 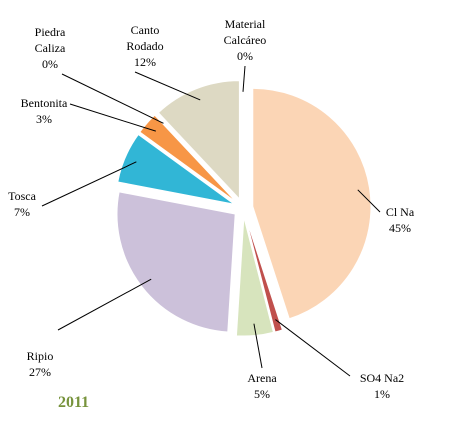 What do you see at coordinates (40, 372) in the screenshot?
I see `value-label: 27%` at bounding box center [40, 372].